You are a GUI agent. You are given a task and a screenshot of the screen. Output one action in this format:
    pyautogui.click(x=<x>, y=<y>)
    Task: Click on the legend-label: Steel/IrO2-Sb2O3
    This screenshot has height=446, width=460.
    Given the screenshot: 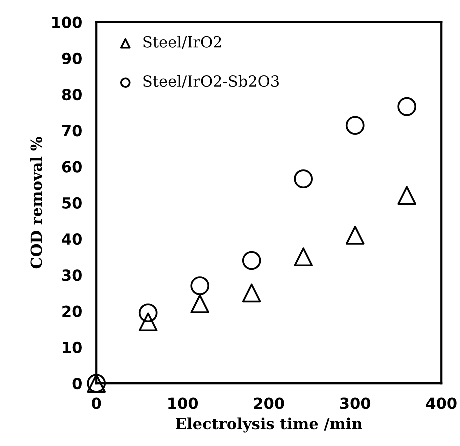 What is the action you would take?
    pyautogui.click(x=211, y=81)
    